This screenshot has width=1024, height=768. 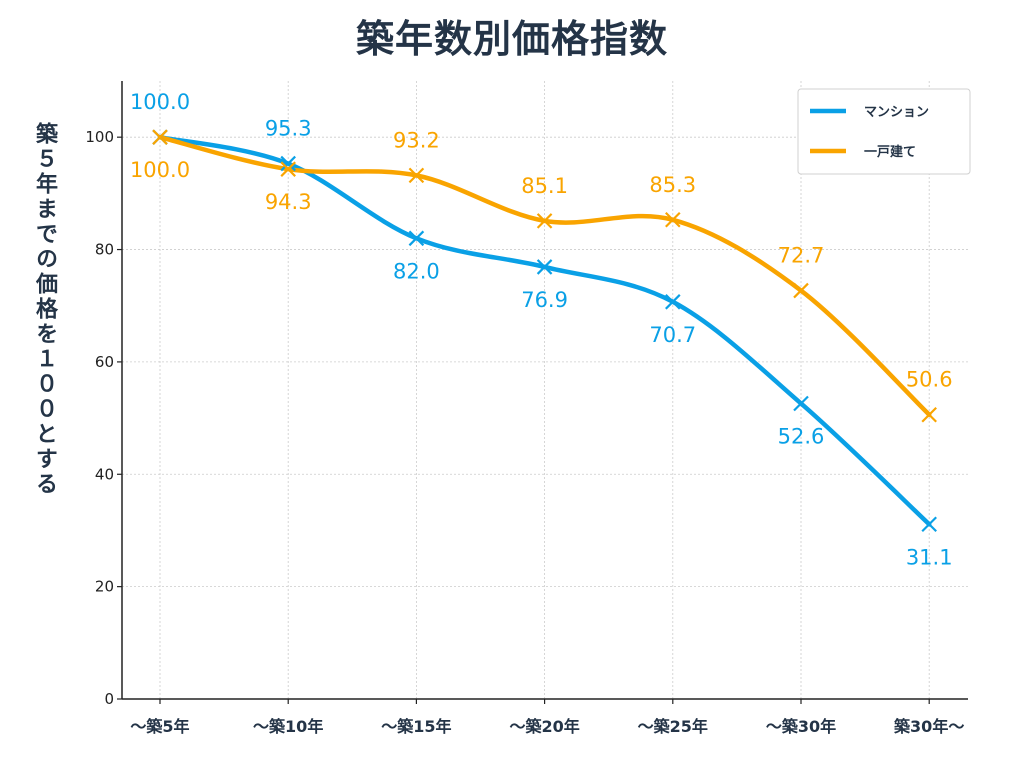 What do you see at coordinates (104, 474) in the screenshot?
I see `y-tick-label: 40` at bounding box center [104, 474].